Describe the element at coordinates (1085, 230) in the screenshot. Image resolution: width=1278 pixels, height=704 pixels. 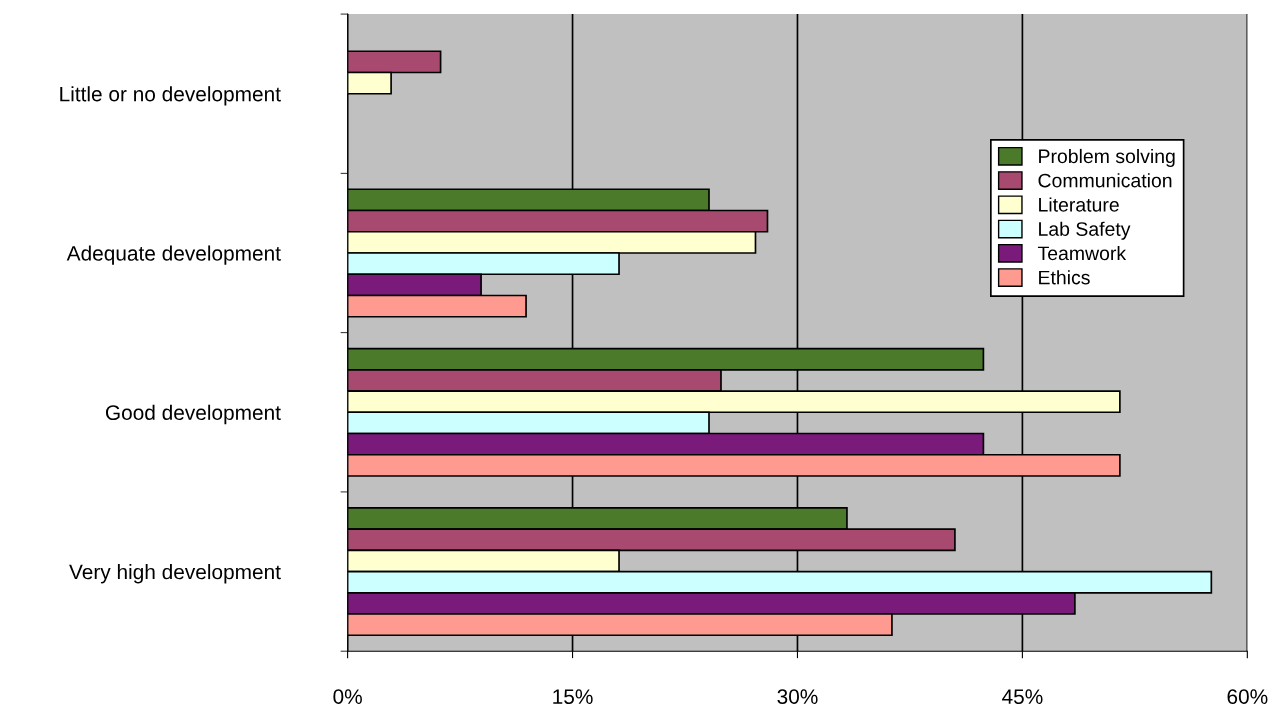
I see `legend-label: Lab Safety` at that location.